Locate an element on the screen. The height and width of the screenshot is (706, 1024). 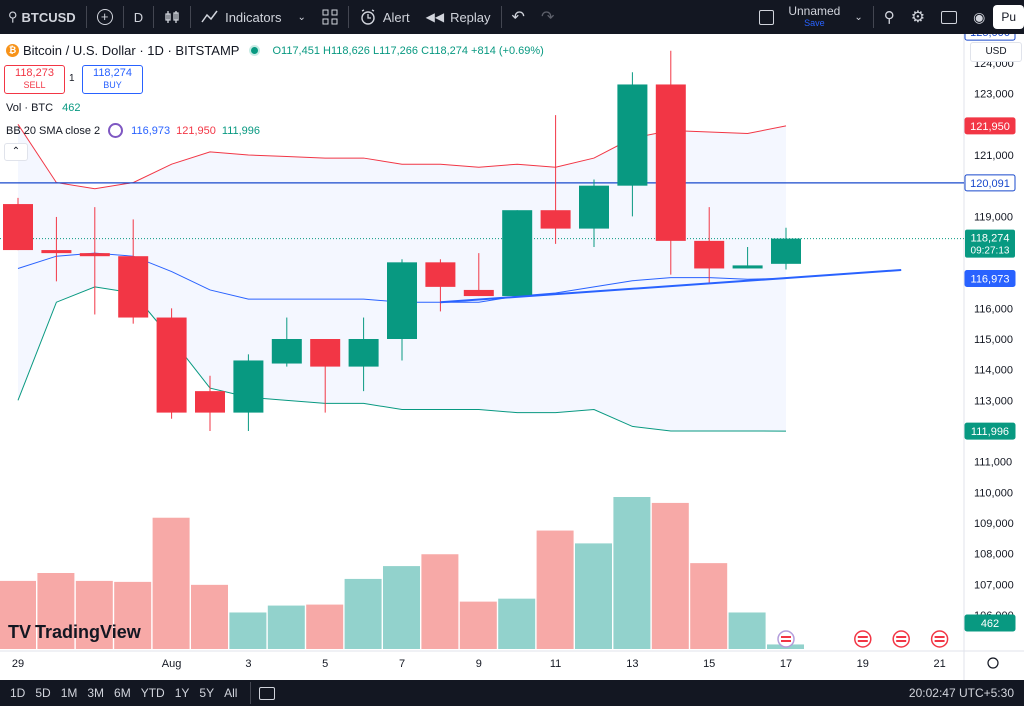
alert-button: Alert is located at coordinates (384, 17).